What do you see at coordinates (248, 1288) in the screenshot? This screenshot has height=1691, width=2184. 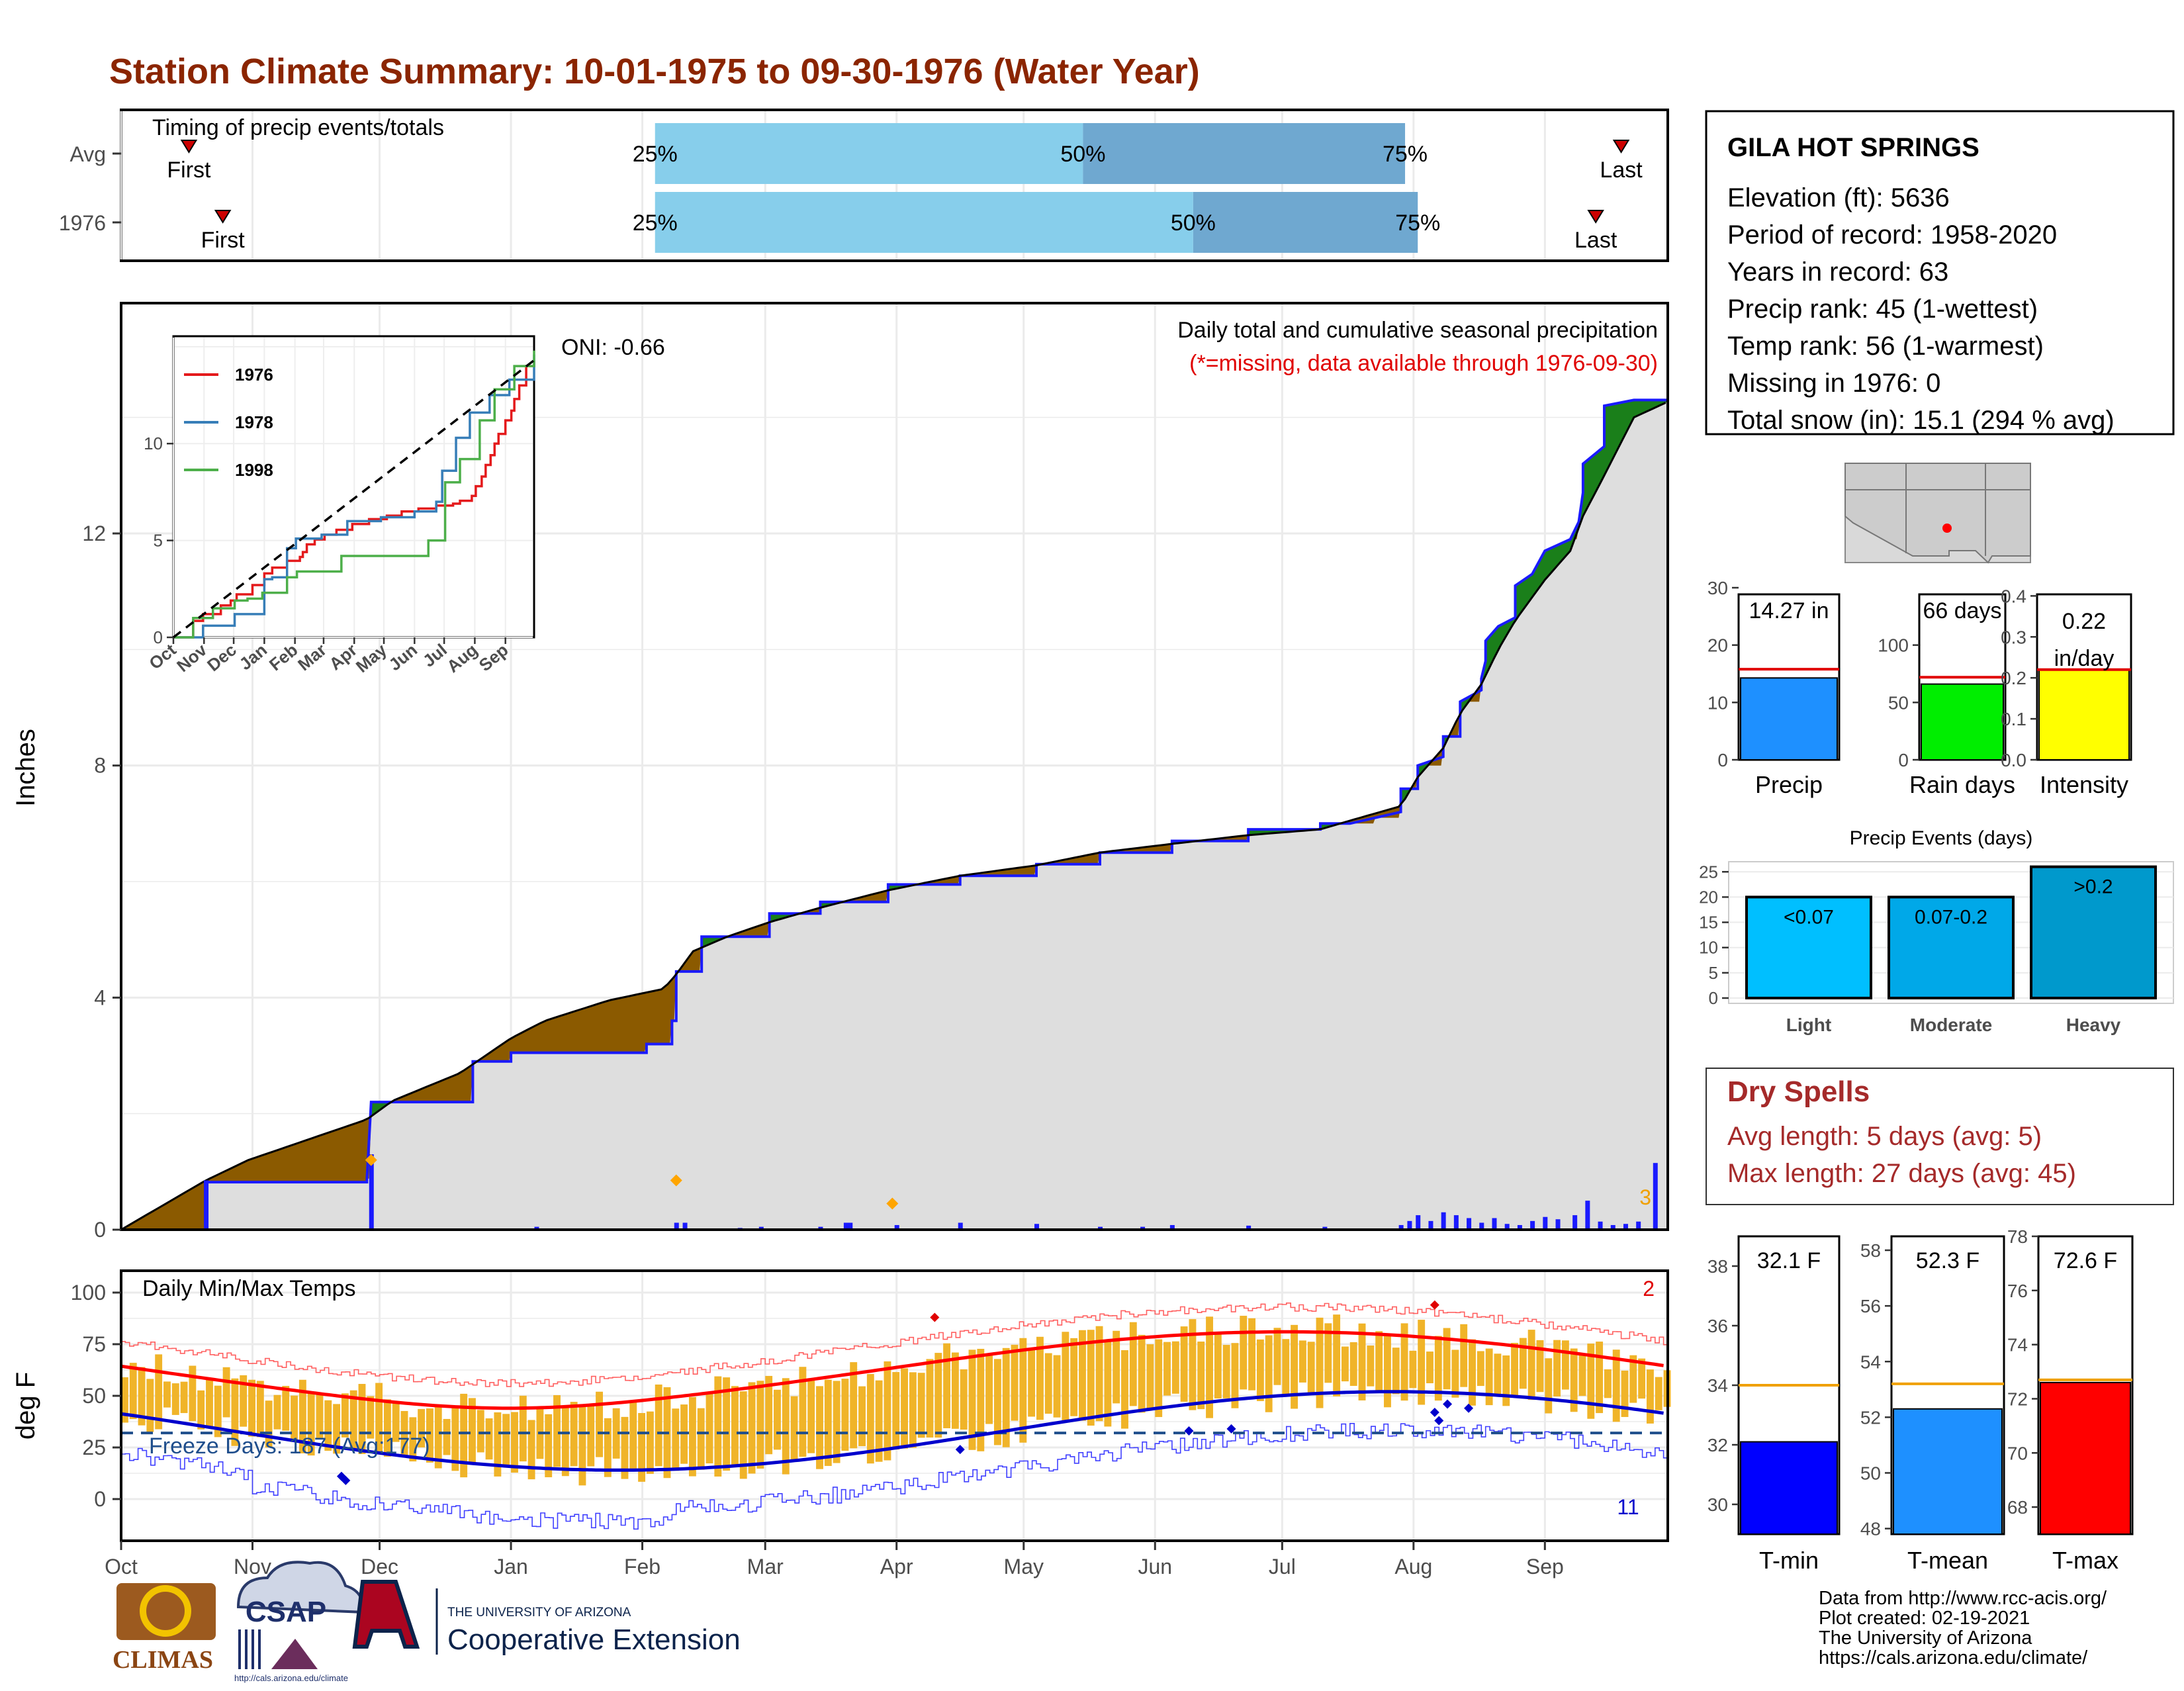 I see `temp-label: Daily Min/Max Temps` at bounding box center [248, 1288].